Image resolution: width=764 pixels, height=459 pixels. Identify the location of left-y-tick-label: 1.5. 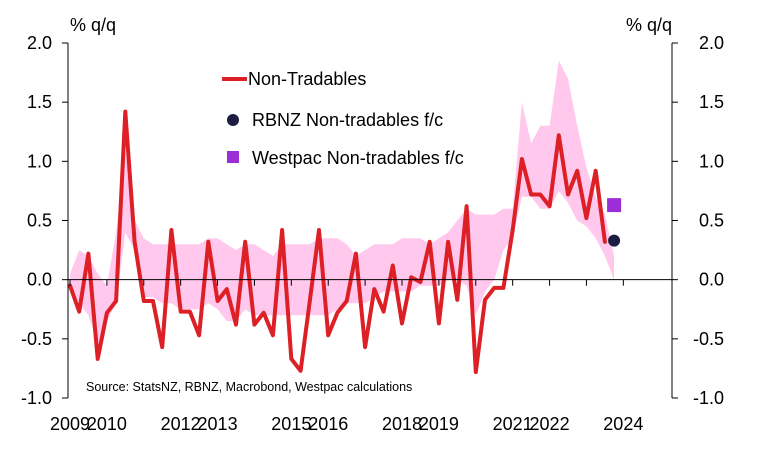
(39, 102).